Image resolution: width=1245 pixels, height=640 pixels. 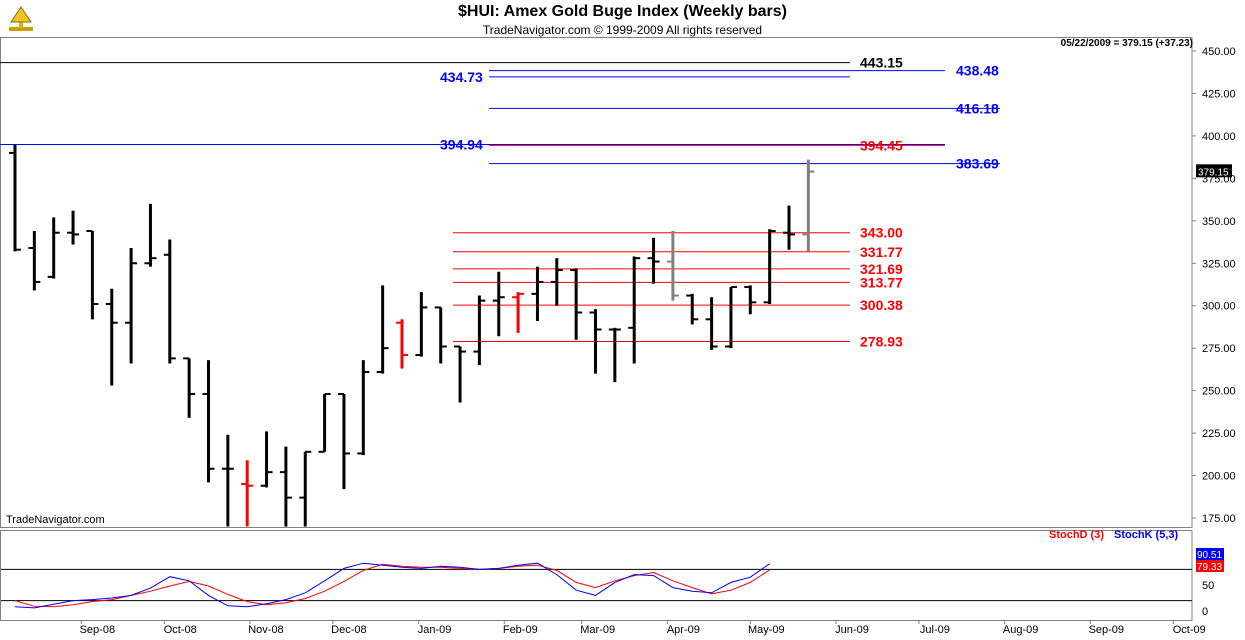 What do you see at coordinates (520, 630) in the screenshot?
I see `x-tick-label: Feb-09` at bounding box center [520, 630].